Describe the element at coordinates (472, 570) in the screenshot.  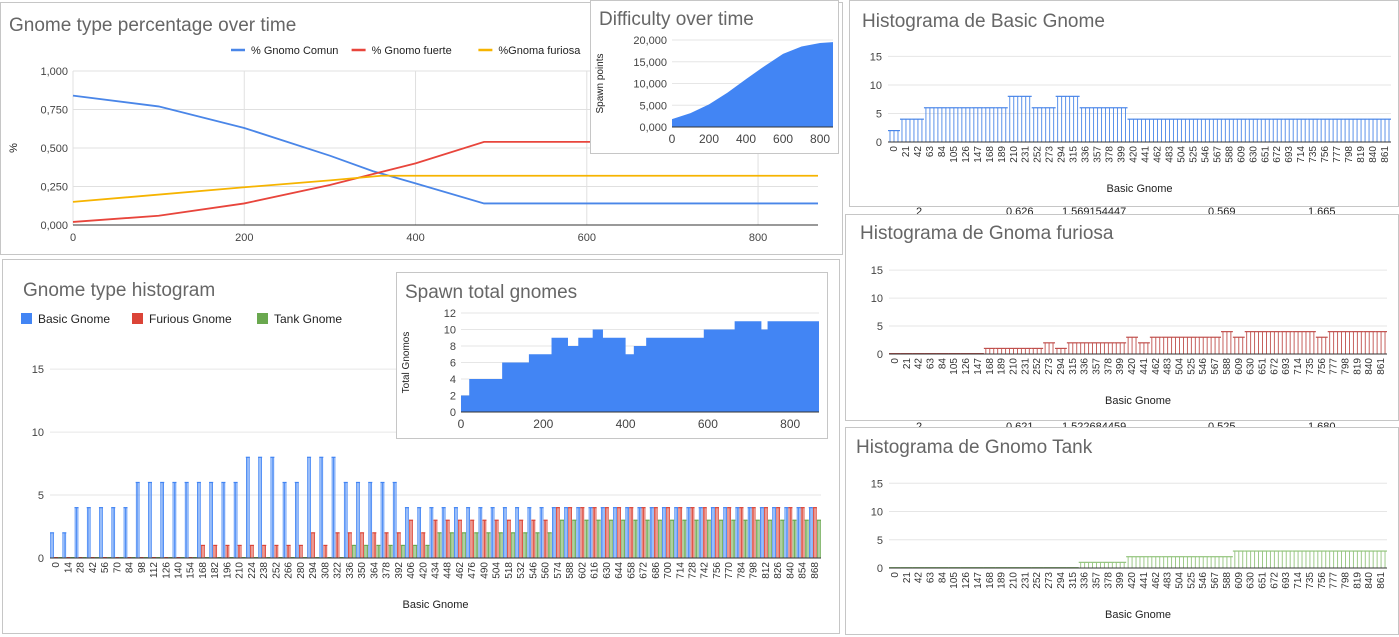
I see `x-tick-label: 476` at that location.